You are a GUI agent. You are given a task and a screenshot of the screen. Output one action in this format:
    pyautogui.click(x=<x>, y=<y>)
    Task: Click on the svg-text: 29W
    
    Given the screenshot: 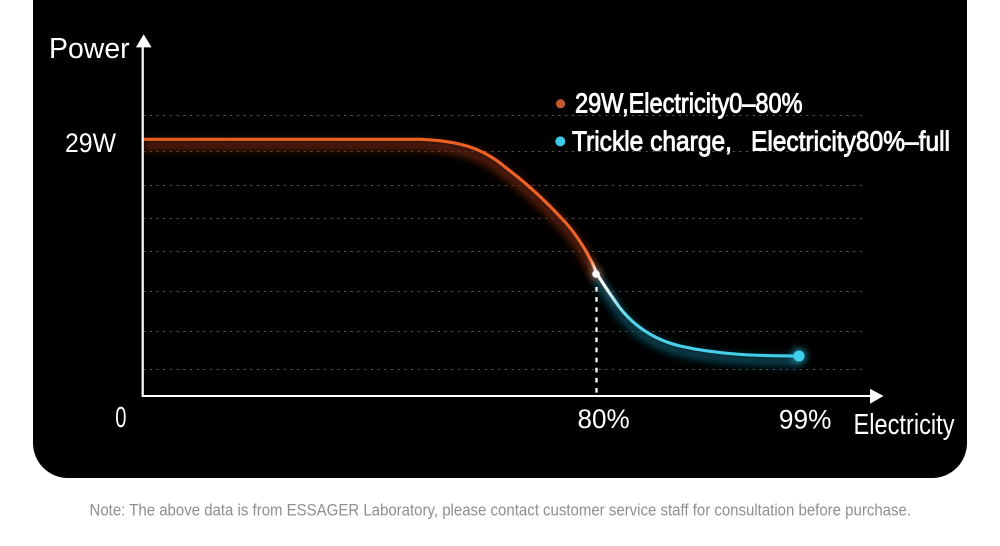 What is the action you would take?
    pyautogui.click(x=90, y=143)
    